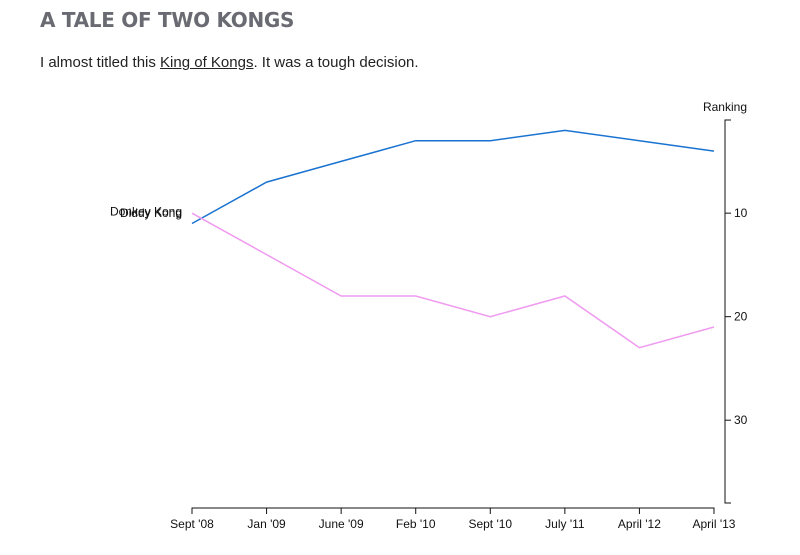 The height and width of the screenshot is (555, 800). I want to click on donkey-kong-label: Donkey Kong, so click(146, 212).